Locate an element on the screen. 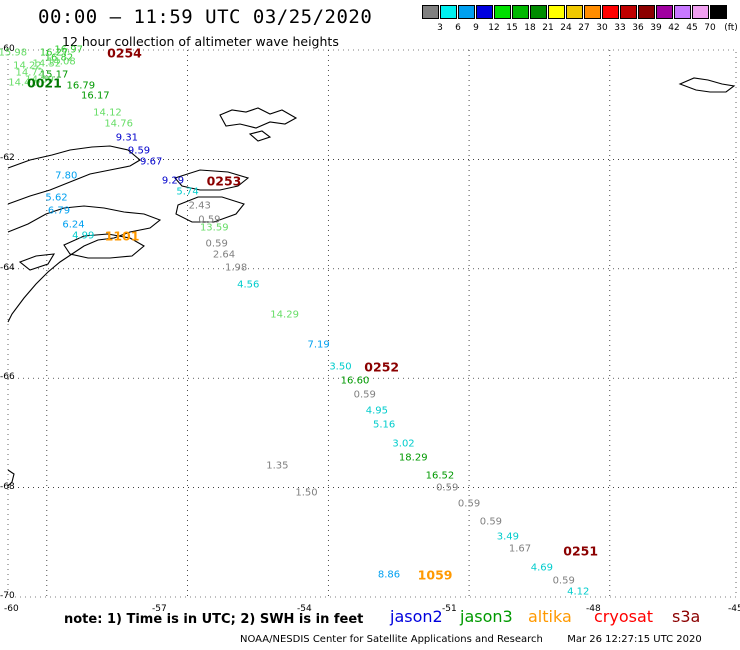 Image resolution: width=740 pixels, height=650 pixels. coastline-south-shetland is located at coordinates (258, 118).